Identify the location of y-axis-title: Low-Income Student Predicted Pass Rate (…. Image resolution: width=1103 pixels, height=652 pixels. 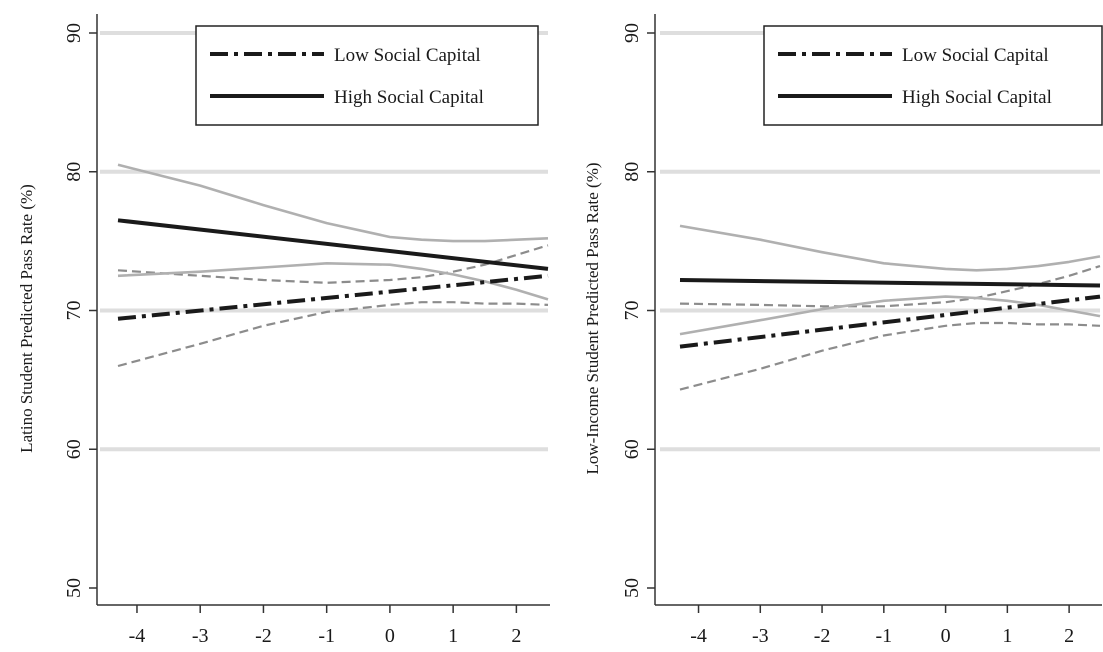
(592, 318).